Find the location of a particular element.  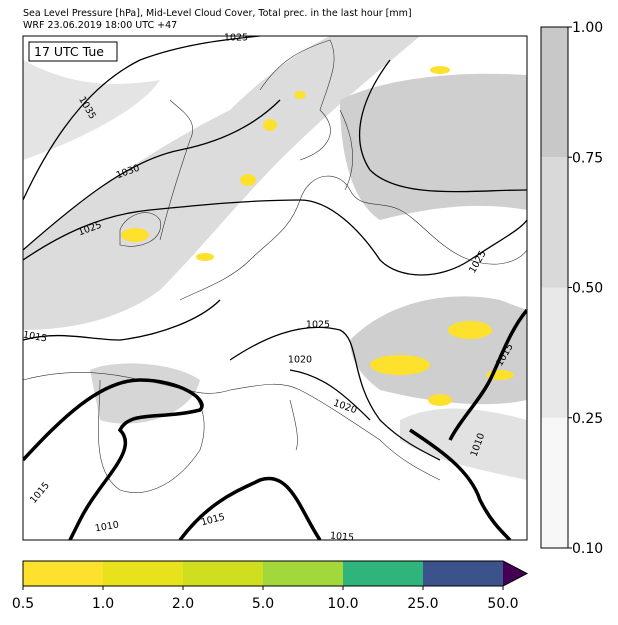

precip-extend-arrow is located at coordinates (515, 573).